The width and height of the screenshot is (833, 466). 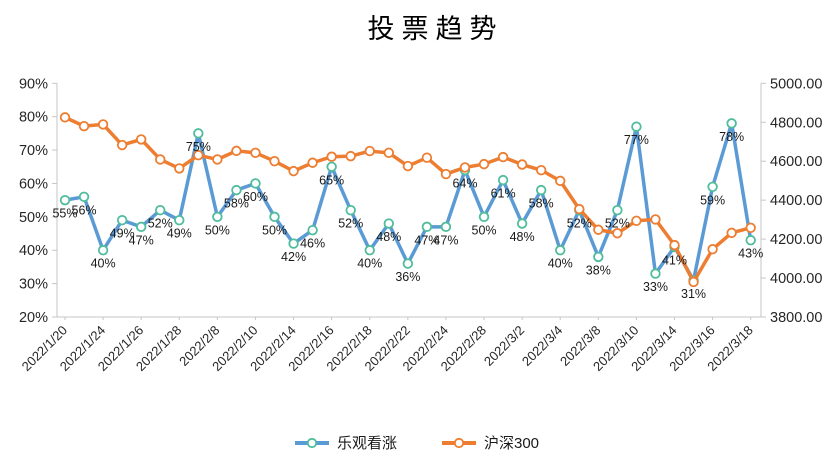 I want to click on y-axis-left-tick-label: 70%, so click(x=33, y=151).